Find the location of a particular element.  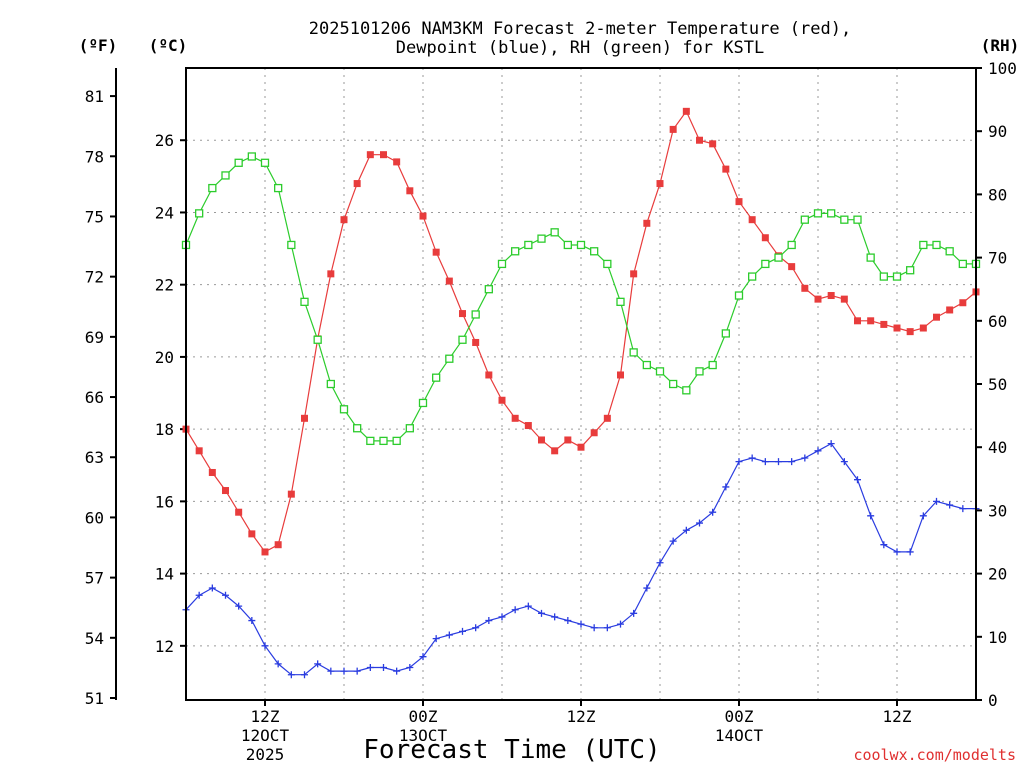

celsius-tick-label: 20 is located at coordinates (164, 357).